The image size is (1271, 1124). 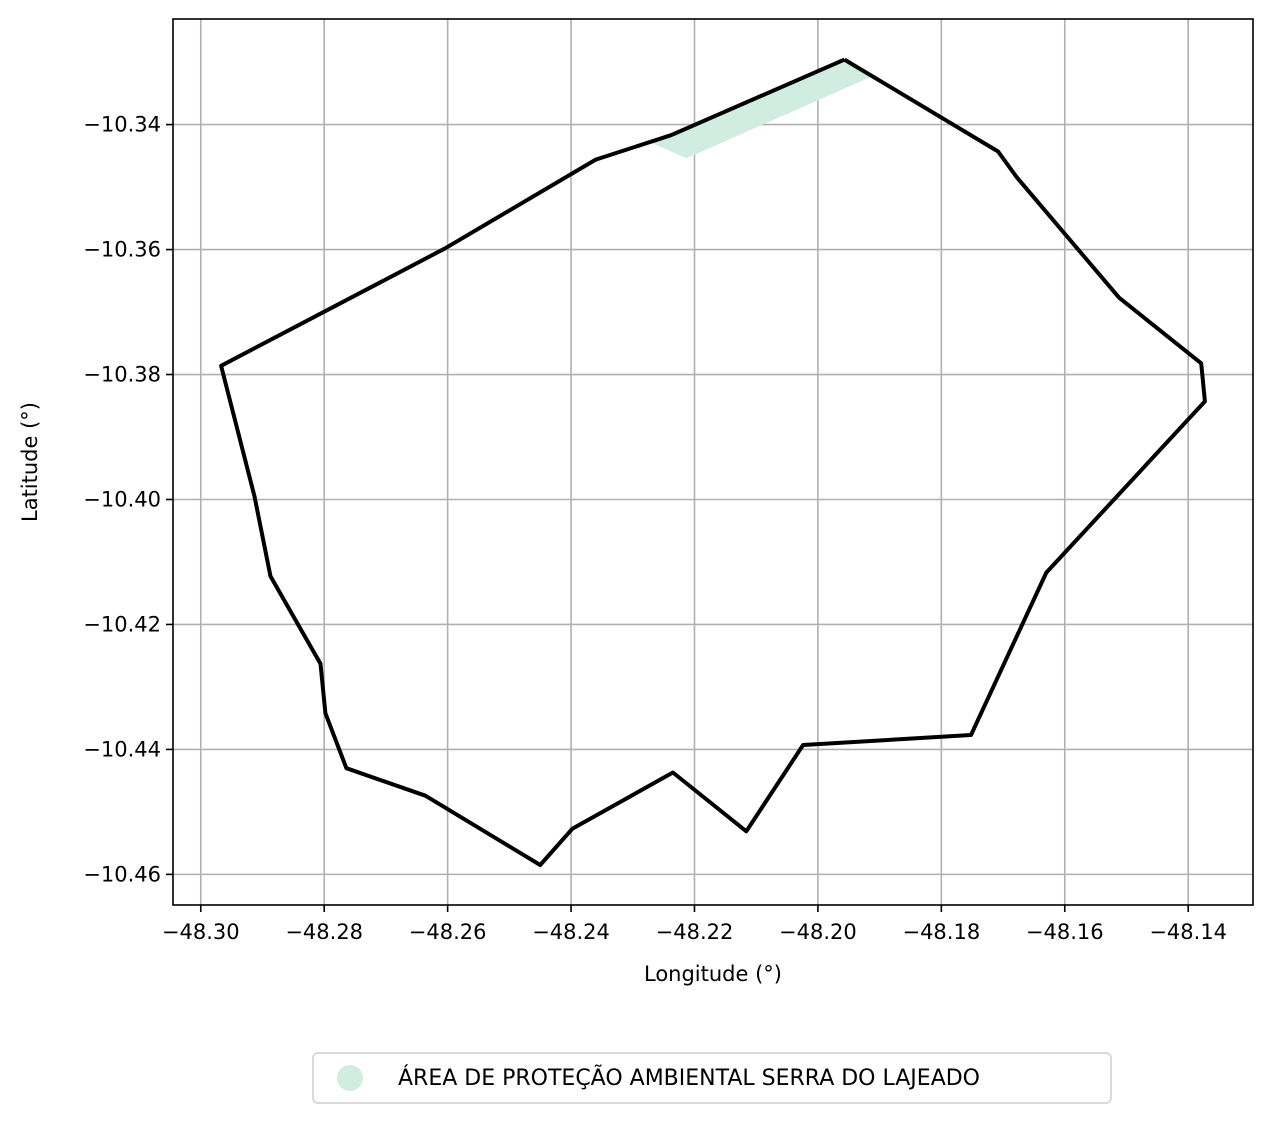 What do you see at coordinates (122, 499) in the screenshot?
I see `y-tick-label: −10.40` at bounding box center [122, 499].